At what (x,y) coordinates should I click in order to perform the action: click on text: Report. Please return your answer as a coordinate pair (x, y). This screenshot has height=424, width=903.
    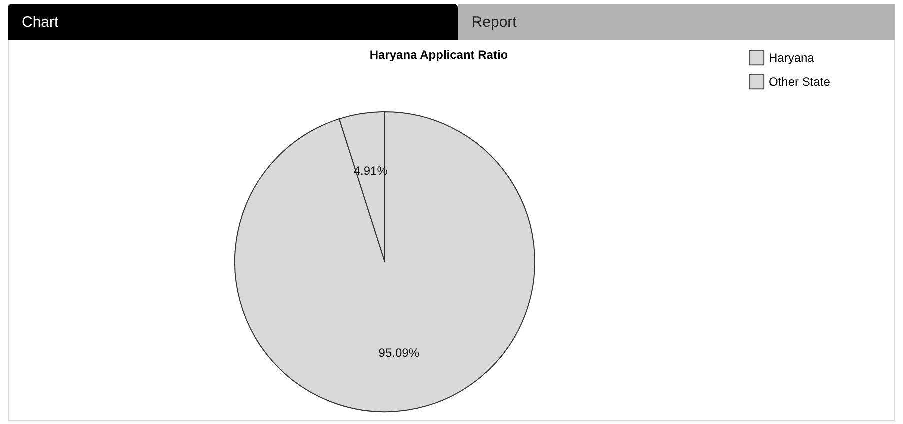
    Looking at the image, I should click on (676, 22).